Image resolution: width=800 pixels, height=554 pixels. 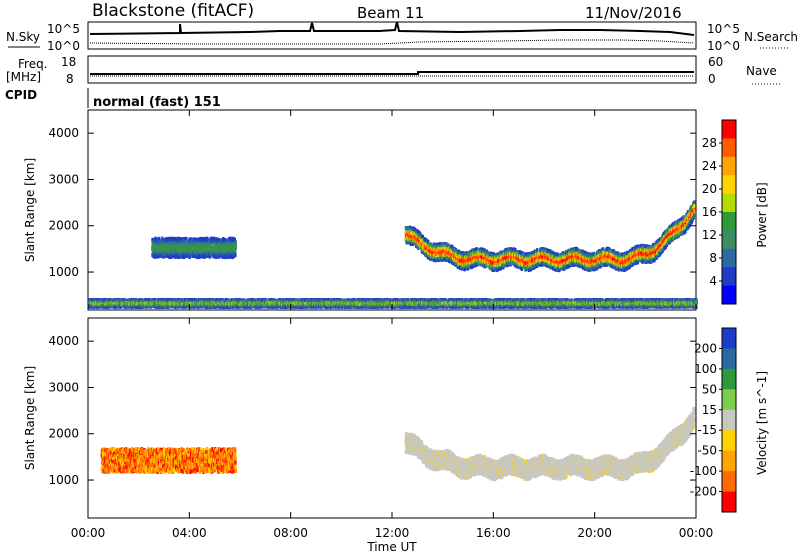 I want to click on noise-panel: N.Sky 10^5 10^0 10^5 10^0 N.Search, so click(x=402, y=37).